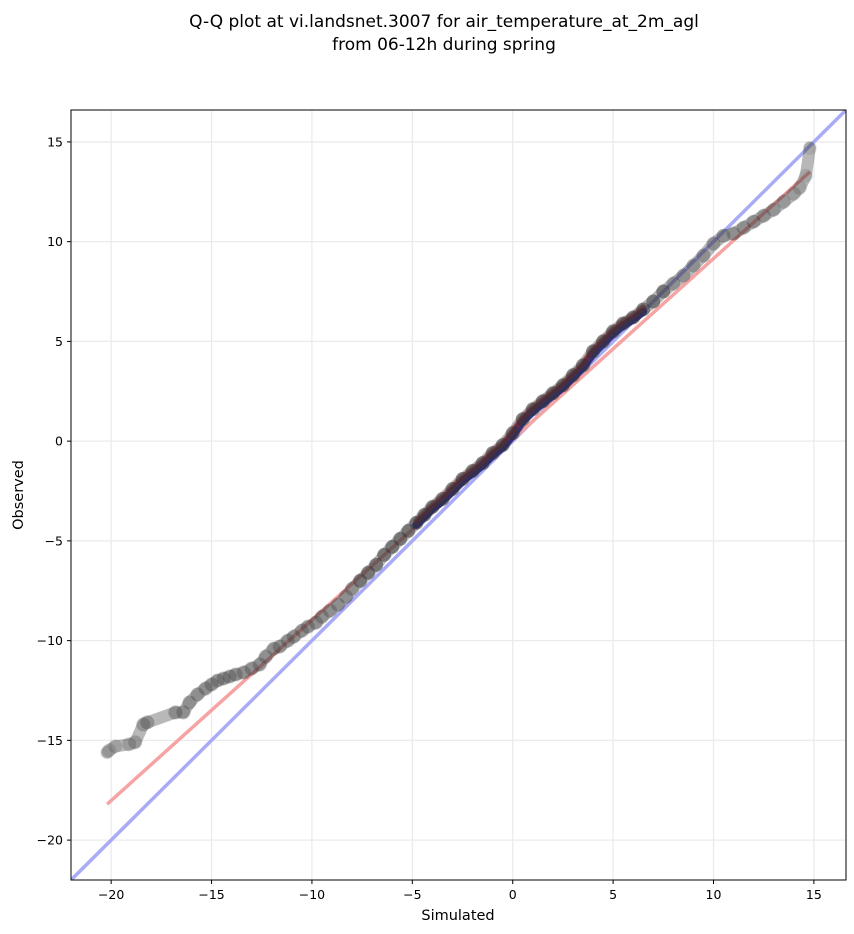  I want to click on y-tick-label: 15, so click(55, 141).